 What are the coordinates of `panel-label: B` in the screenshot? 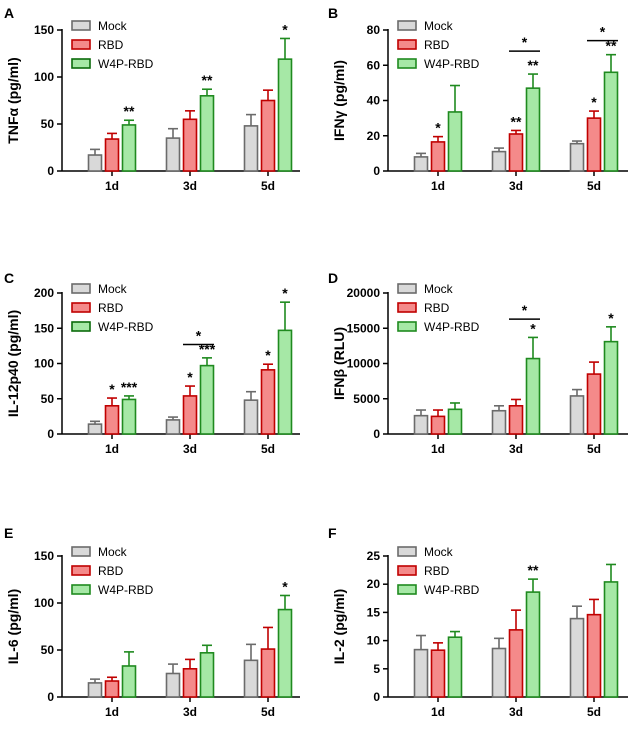 It's located at (333, 13).